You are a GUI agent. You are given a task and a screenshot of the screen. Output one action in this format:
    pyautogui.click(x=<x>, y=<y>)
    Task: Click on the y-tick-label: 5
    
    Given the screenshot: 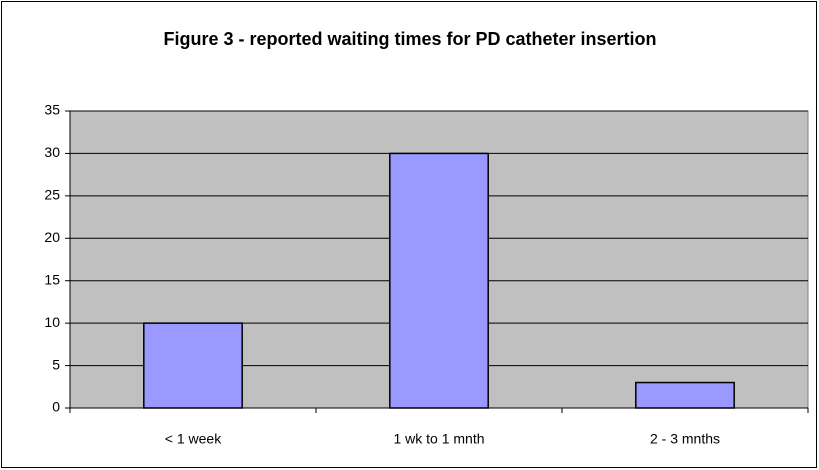 What is the action you would take?
    pyautogui.click(x=56, y=364)
    